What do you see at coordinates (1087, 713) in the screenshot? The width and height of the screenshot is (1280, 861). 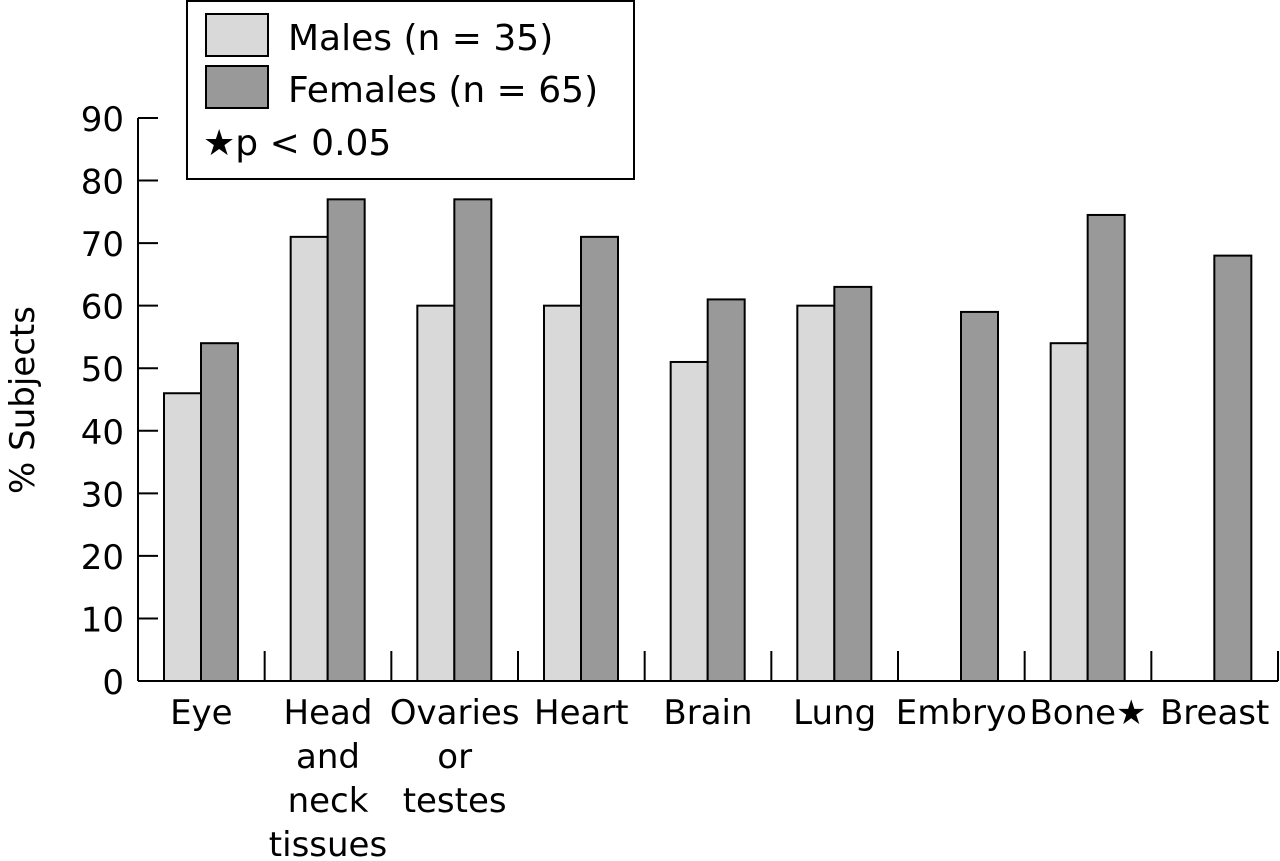 I see `x-tick-label: Bone★` at bounding box center [1087, 713].